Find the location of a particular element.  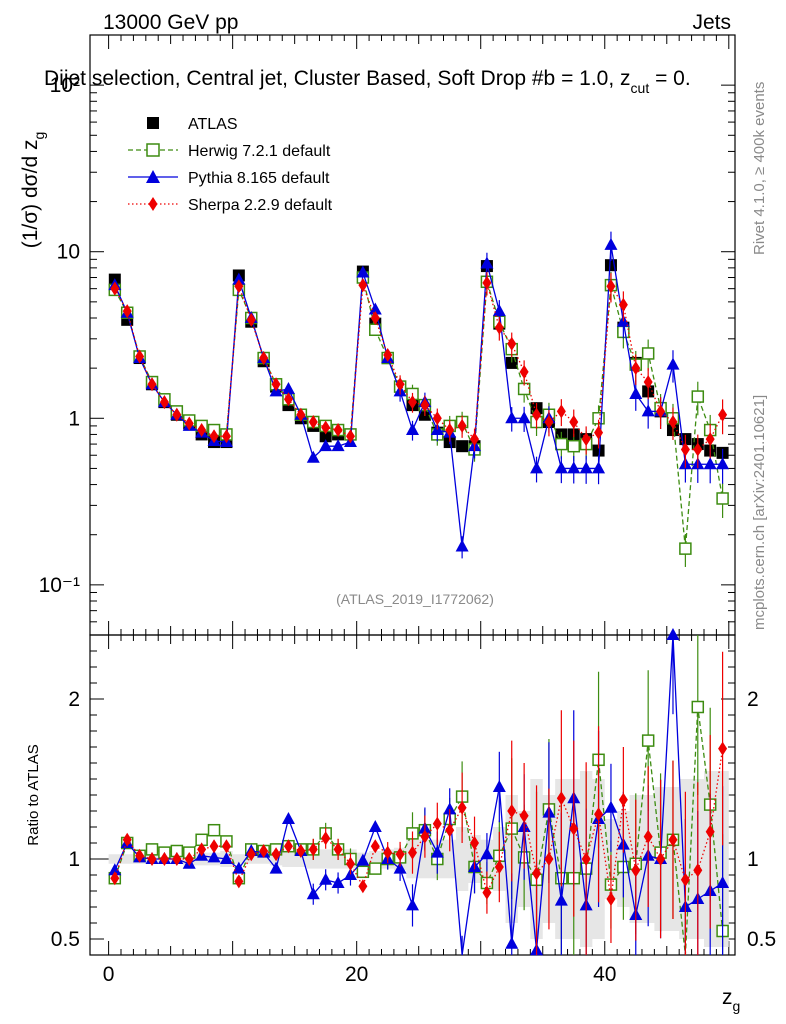

legend-marker-pythia is located at coordinates (153, 176).